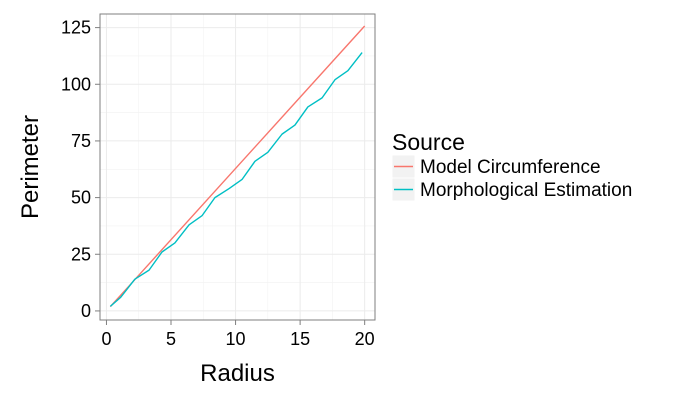 The height and width of the screenshot is (400, 700). What do you see at coordinates (526, 190) in the screenshot?
I see `legend-label-morphological-estimation: Morphological Estimation` at bounding box center [526, 190].